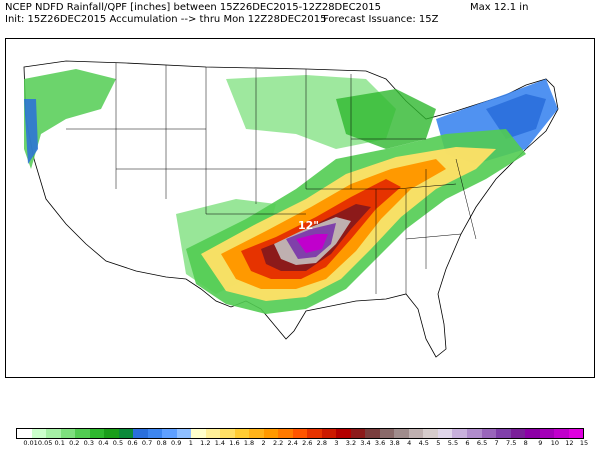 The image size is (600, 450). Describe the element at coordinates (118, 443) in the screenshot. I see `colorbar-tick-label: 0.5` at that location.